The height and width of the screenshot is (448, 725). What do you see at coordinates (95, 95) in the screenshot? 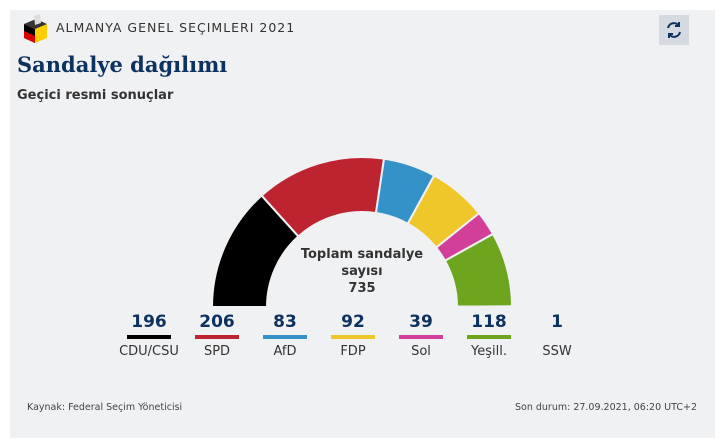
I see `subtitle: Geçici resmi sonuçlar` at bounding box center [95, 95].